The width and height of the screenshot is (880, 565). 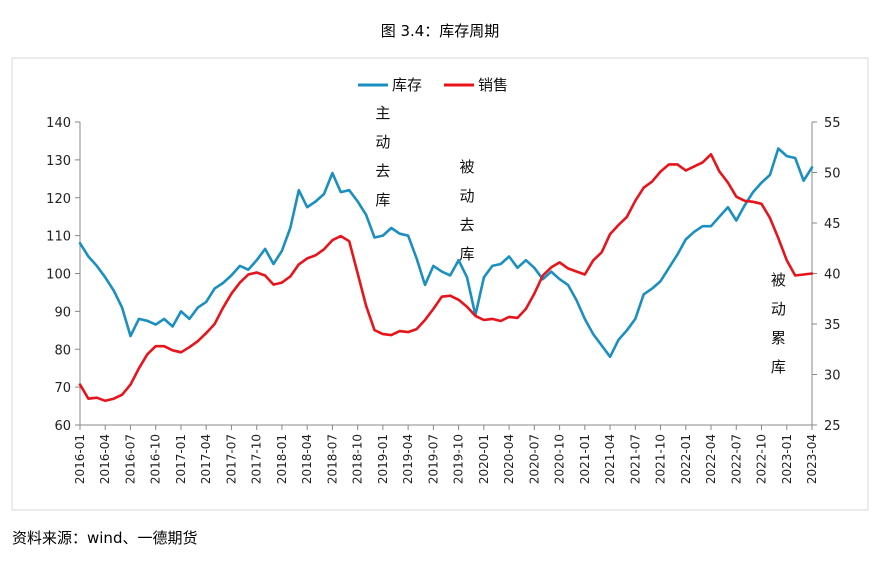 What do you see at coordinates (661, 459) in the screenshot?
I see `x-tick-label: 2021-10` at bounding box center [661, 459].